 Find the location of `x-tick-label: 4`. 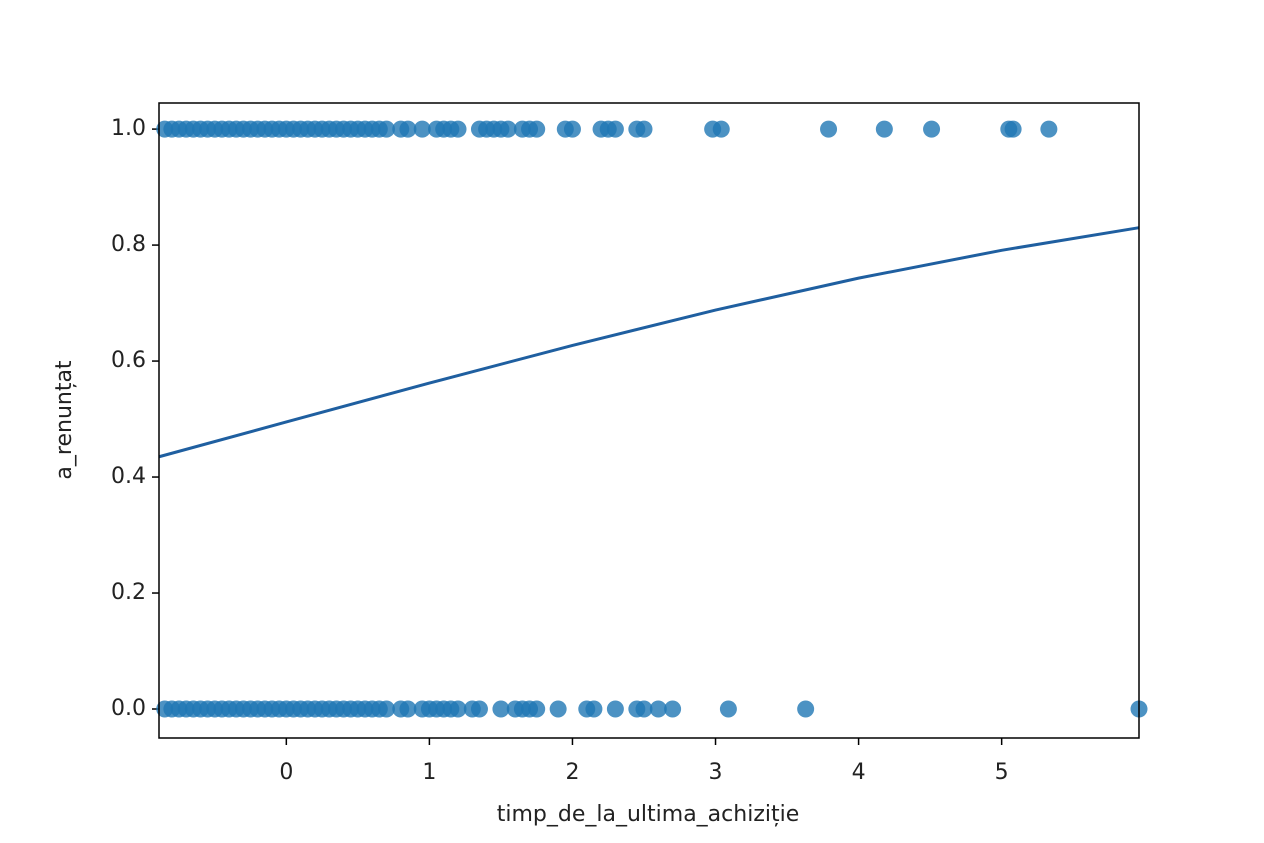

x-tick-label: 4 is located at coordinates (859, 772).